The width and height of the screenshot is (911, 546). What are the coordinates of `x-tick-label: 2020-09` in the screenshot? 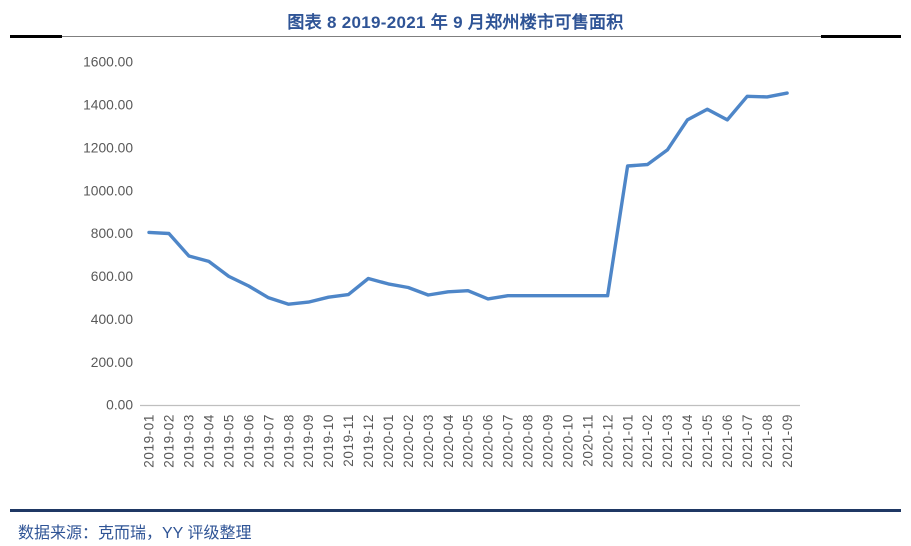 It's located at (548, 441).